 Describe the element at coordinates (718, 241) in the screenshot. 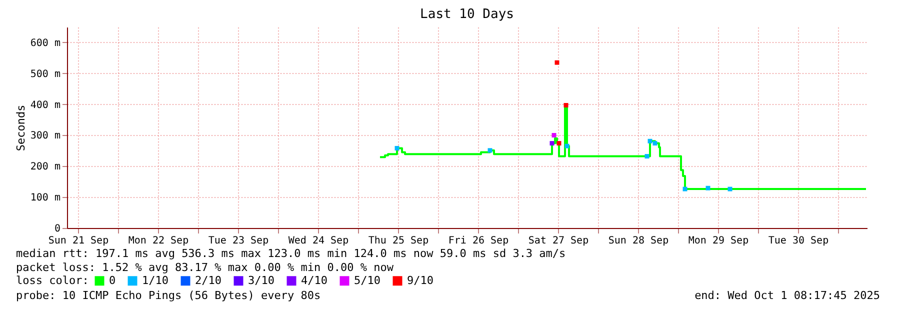

I see `x-tick-label: Mon 29 Sep` at that location.